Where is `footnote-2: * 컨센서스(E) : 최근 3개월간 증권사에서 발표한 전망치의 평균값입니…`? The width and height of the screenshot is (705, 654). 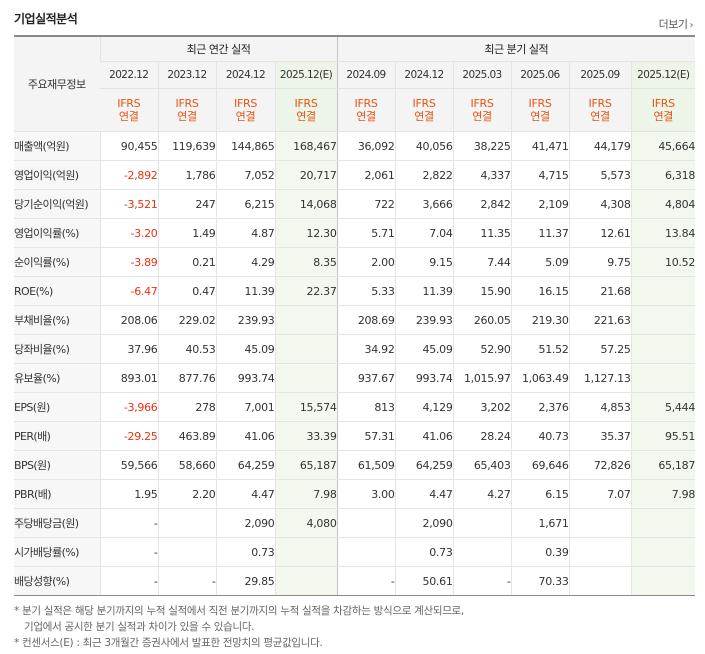
footnote-2: * 컨센서스(E) : 최근 3개월간 증권사에서 발표한 전망치의 평균값입니… is located at coordinates (168, 643).